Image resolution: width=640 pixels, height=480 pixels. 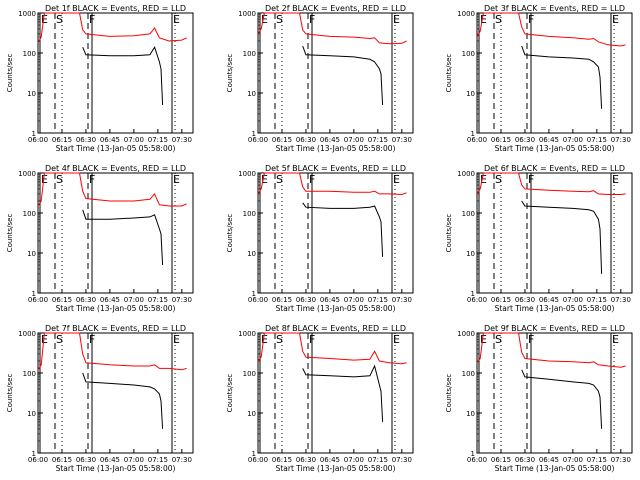 I want to click on chart-title: Det 1f BLACK = Events, RED = LLD, so click(x=115, y=8).